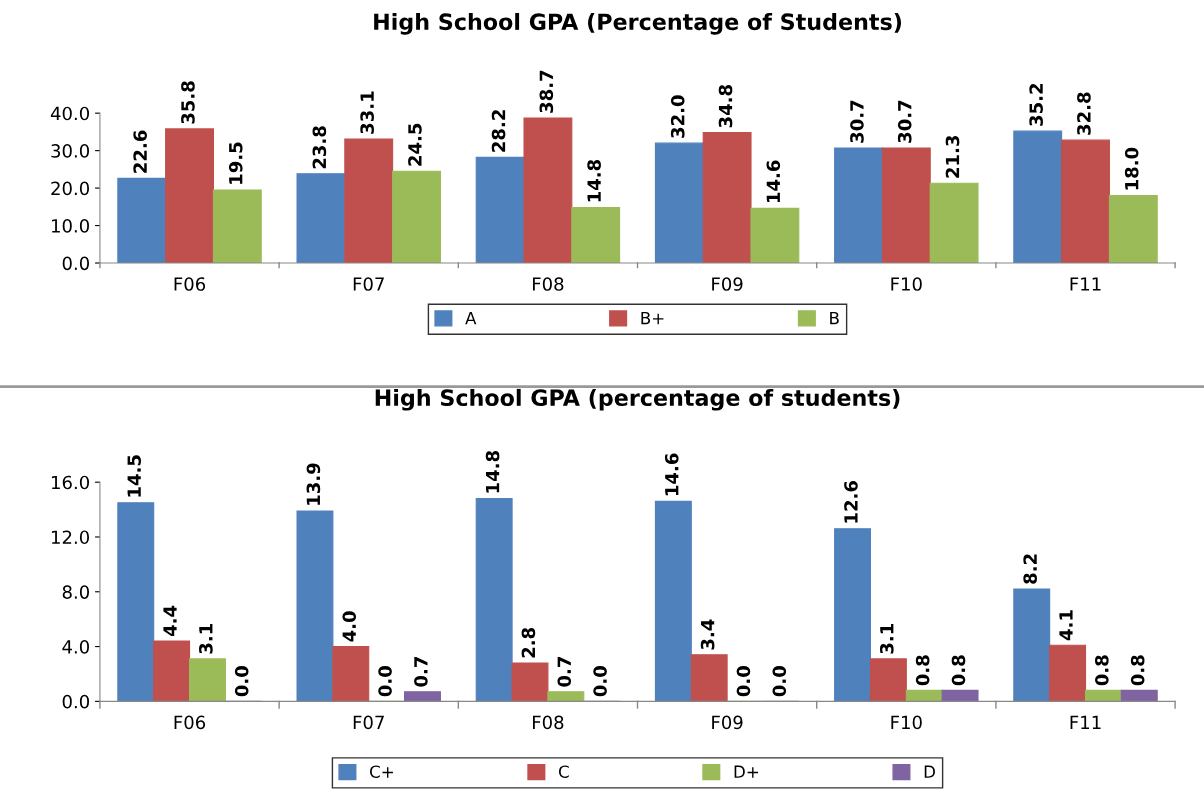 Image resolution: width=1204 pixels, height=797 pixels. Describe the element at coordinates (134, 476) in the screenshot. I see `data-label: 14.5` at that location.